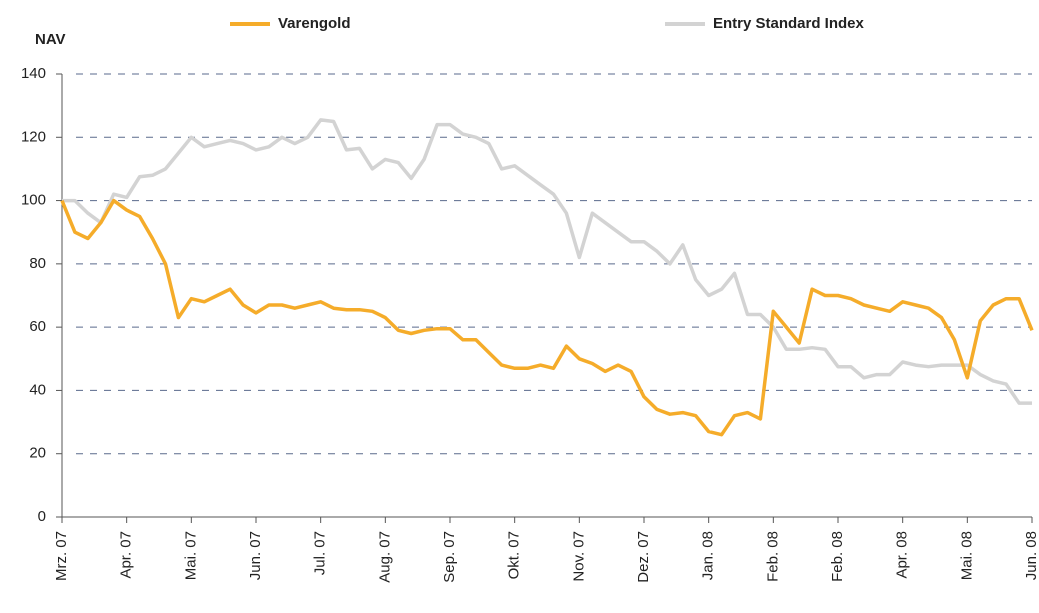  Describe the element at coordinates (514, 555) in the screenshot. I see `x-tick-label: Okt. 07` at that location.